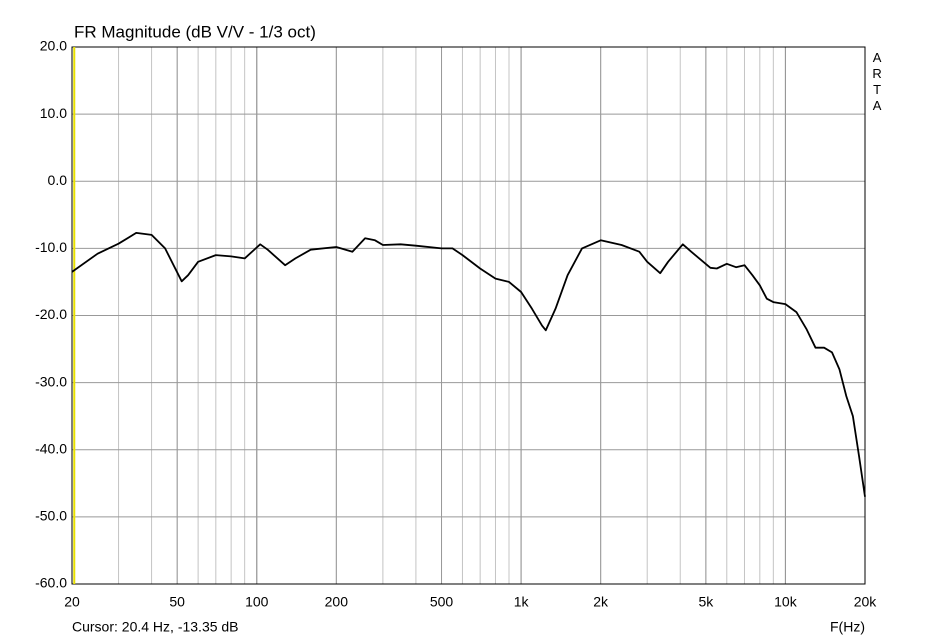  What do you see at coordinates (51, 448) in the screenshot?
I see `y-tick-label: -40.0` at bounding box center [51, 448].